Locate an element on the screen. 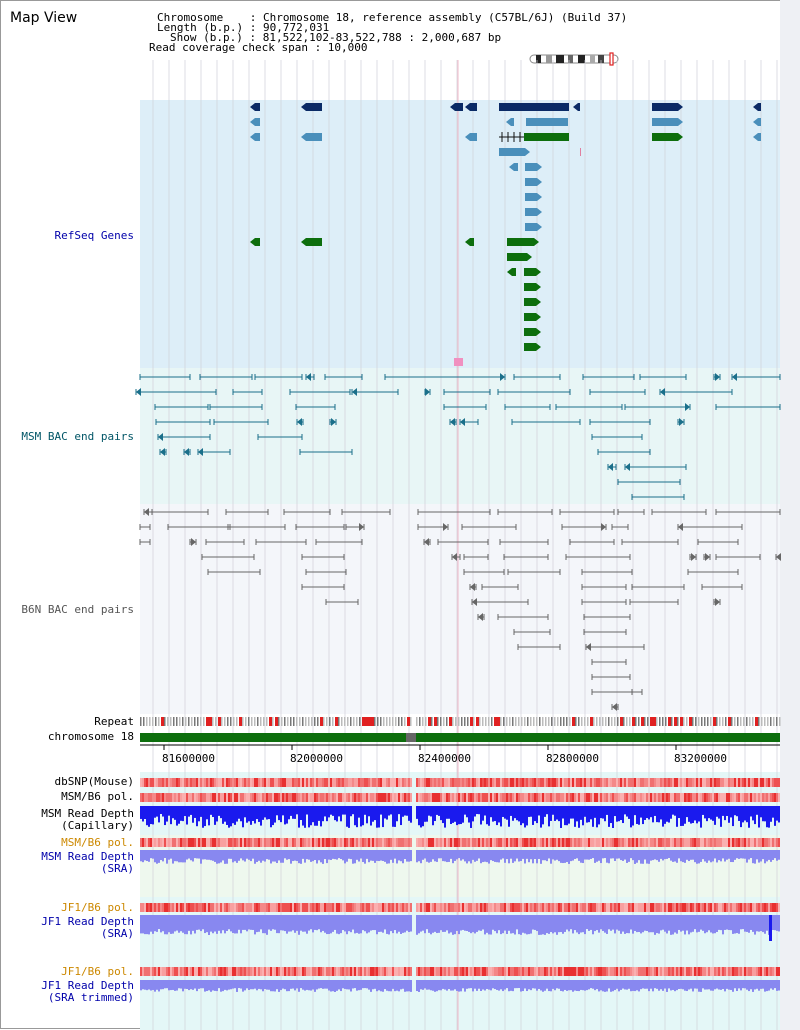 This screenshot has height=1030, width=800. msm-depth-capillary-label: MSM Read Depth (Capillary) is located at coordinates (87, 819).